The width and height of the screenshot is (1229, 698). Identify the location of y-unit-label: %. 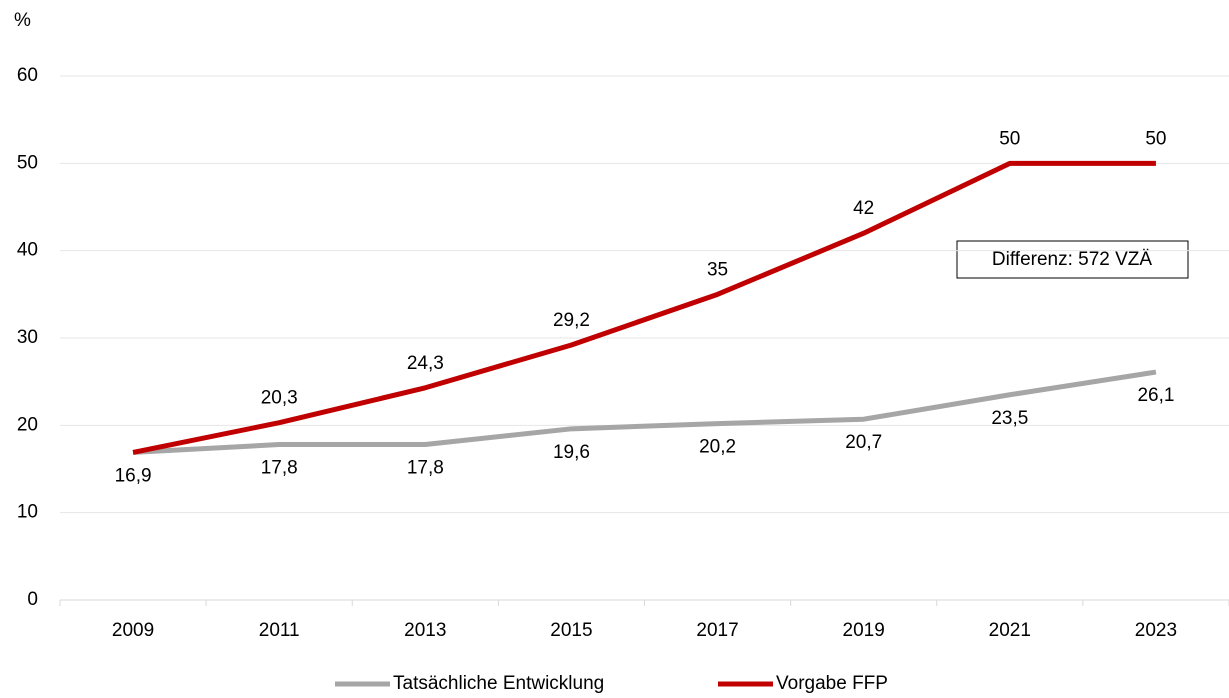
(22, 20).